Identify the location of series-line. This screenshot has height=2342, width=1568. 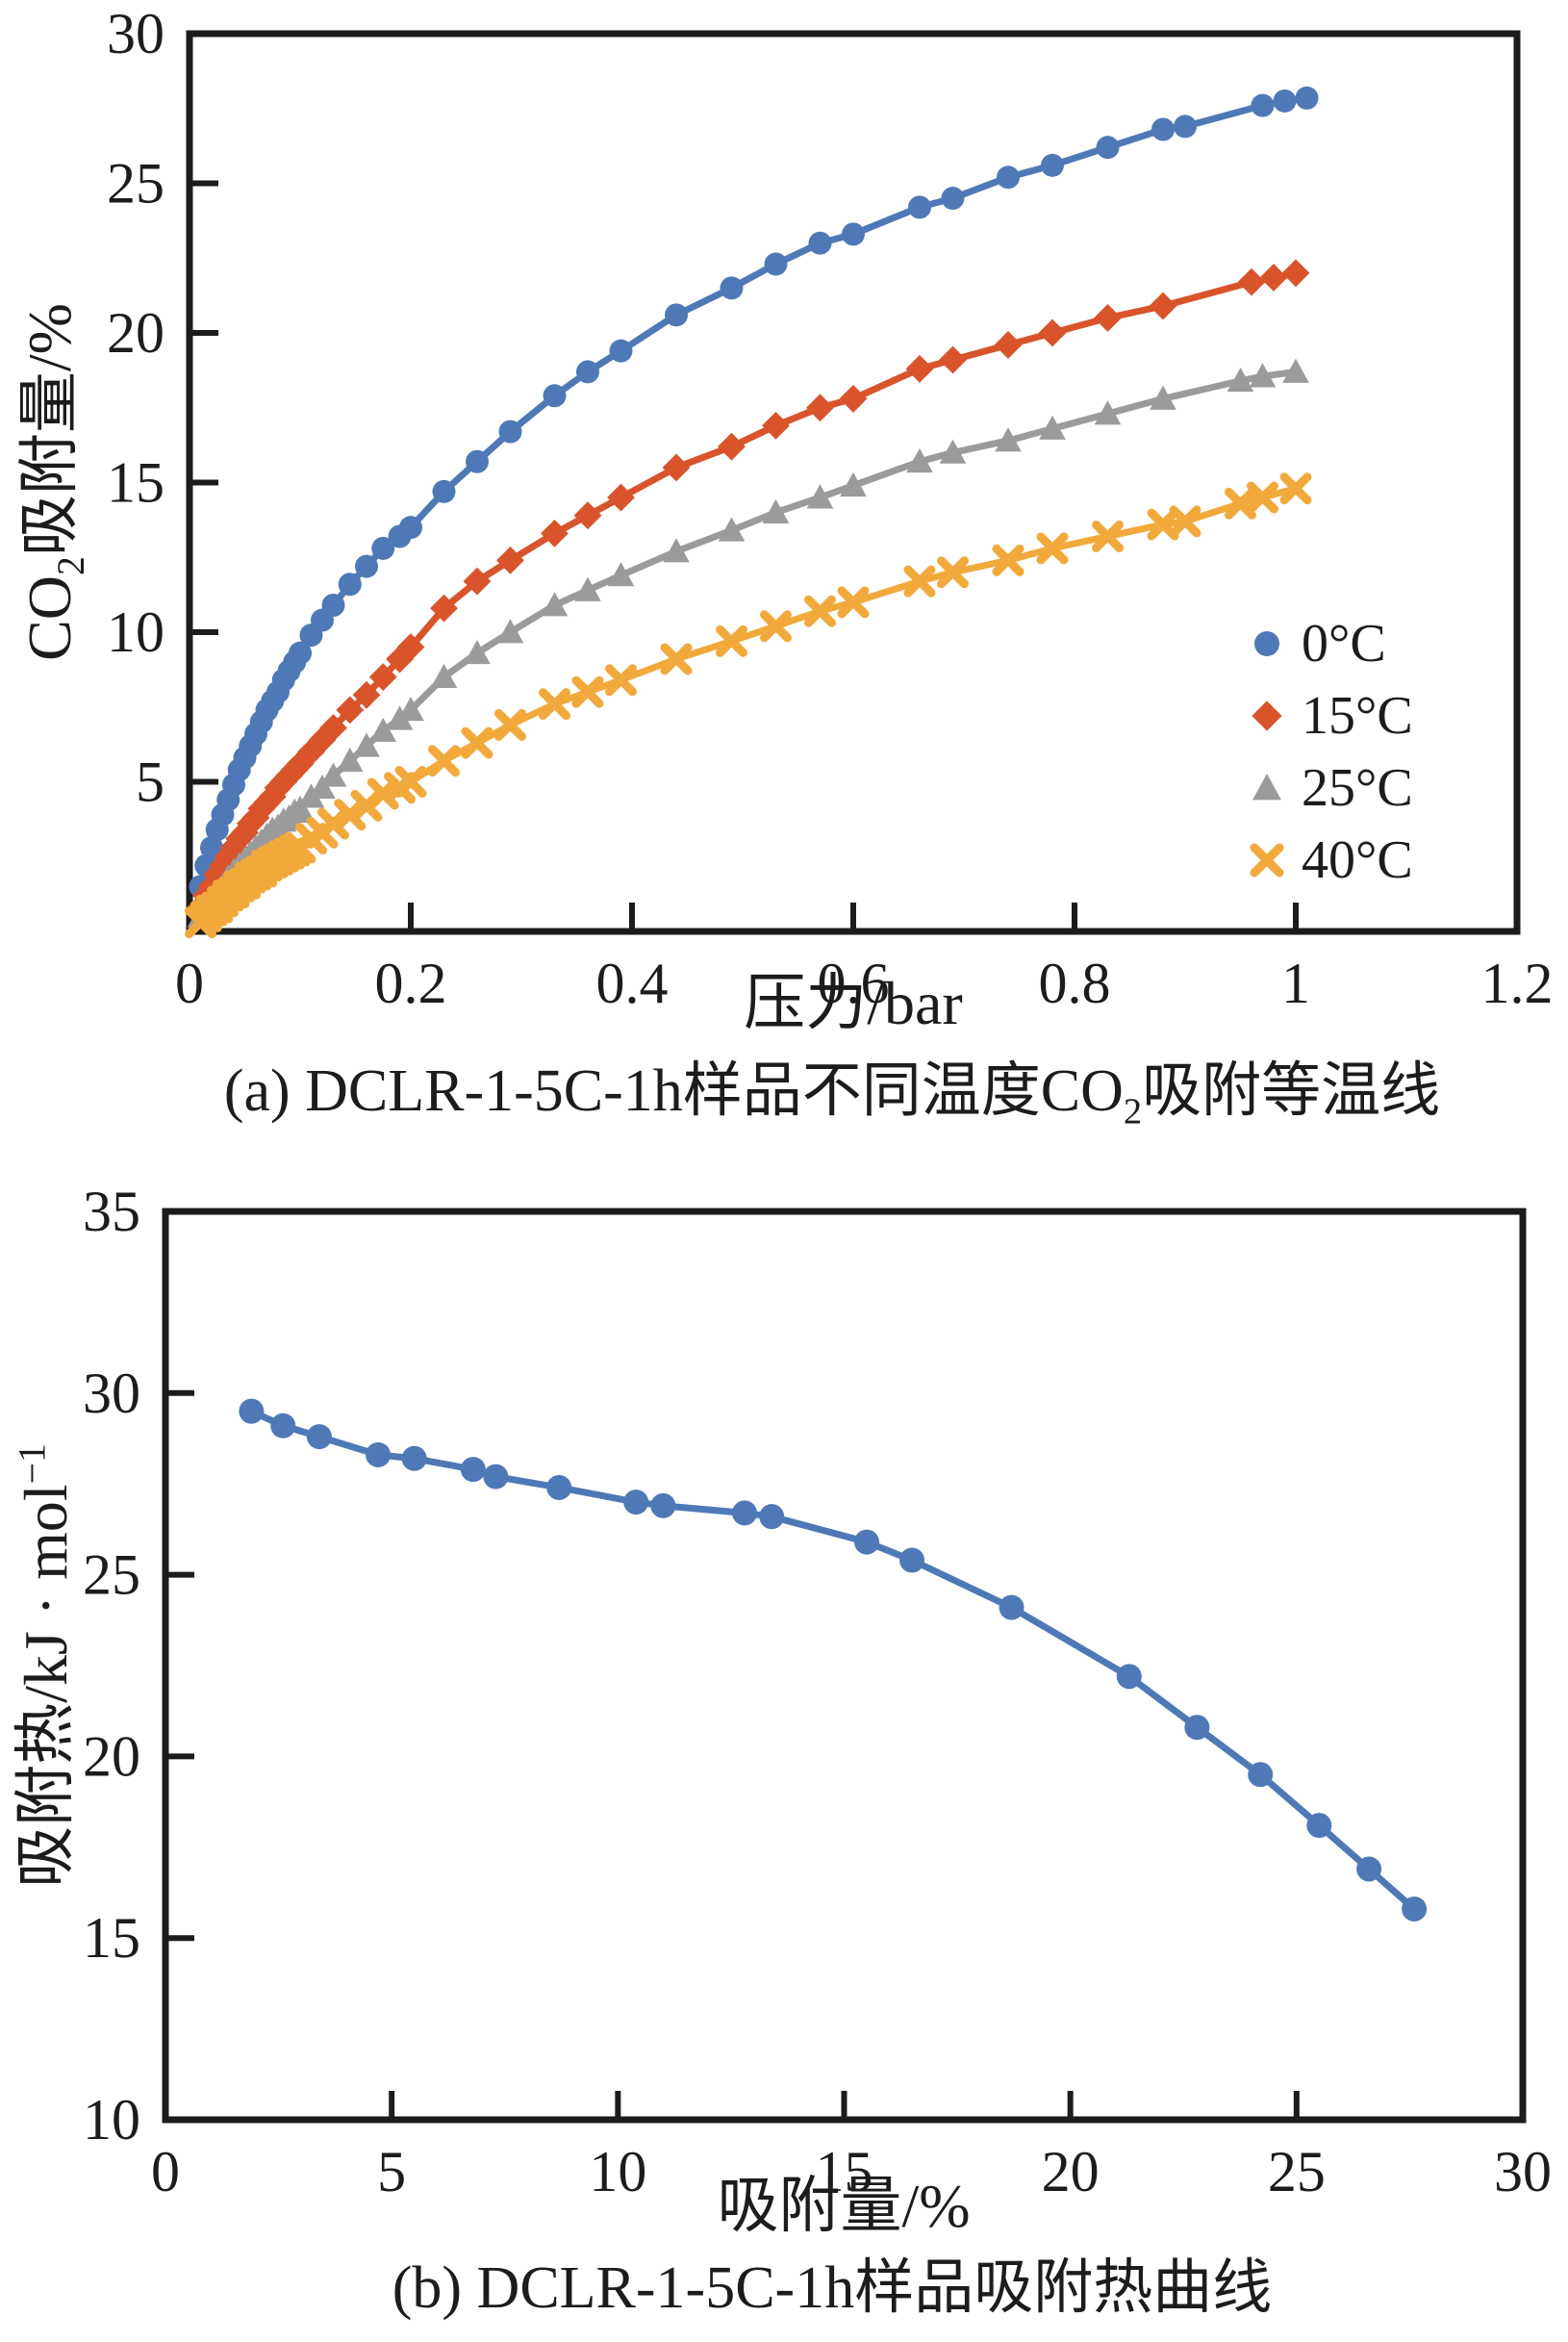
(747, 706).